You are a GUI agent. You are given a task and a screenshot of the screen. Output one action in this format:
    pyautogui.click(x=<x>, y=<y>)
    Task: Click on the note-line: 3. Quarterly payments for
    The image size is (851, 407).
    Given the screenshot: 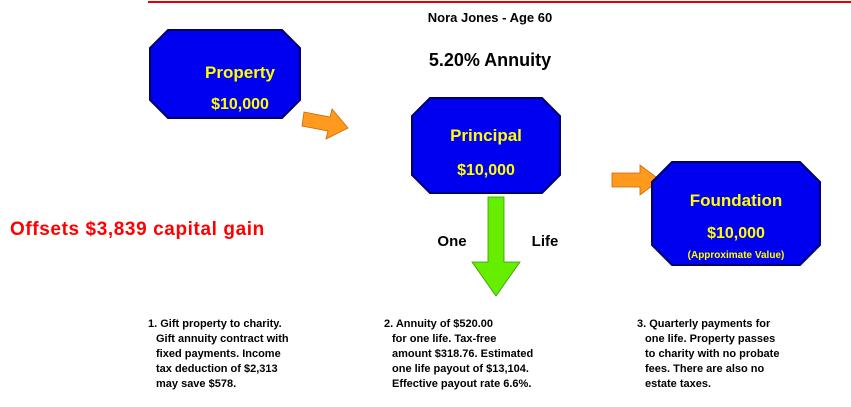 What is the action you would take?
    pyautogui.click(x=704, y=324)
    